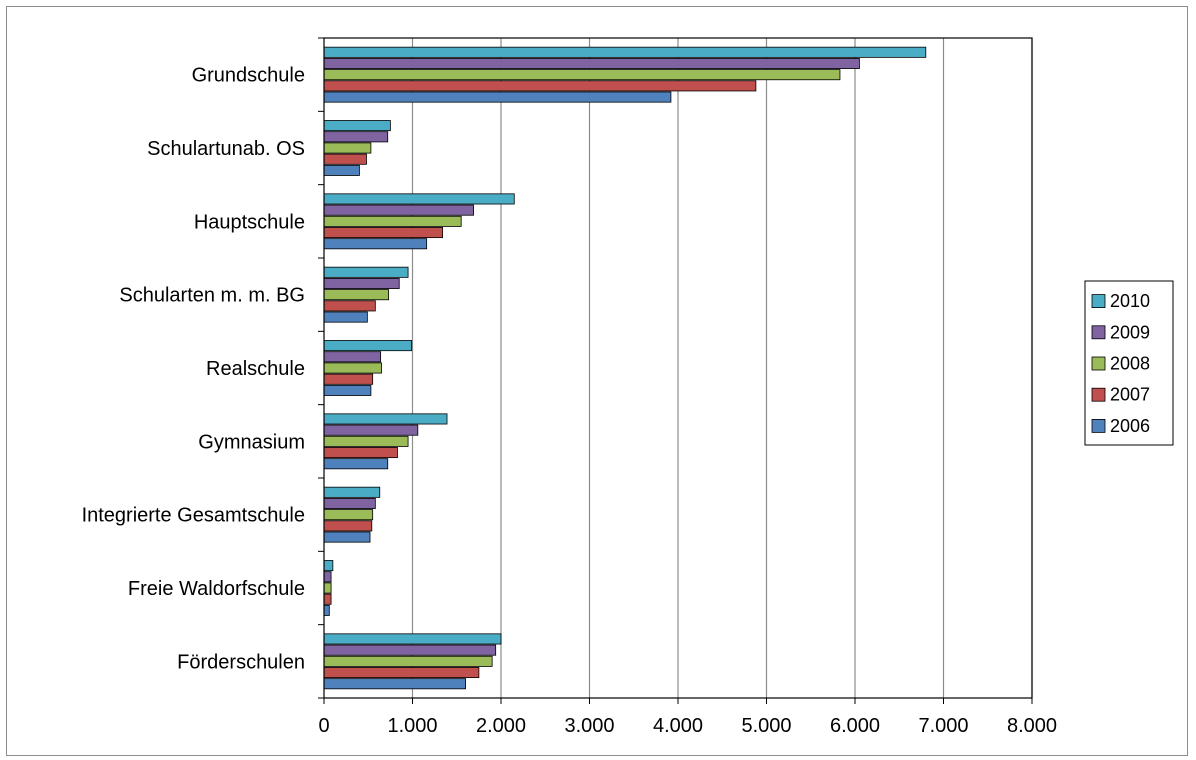 The image size is (1196, 760). I want to click on legend-label: 2007, so click(1130, 395).